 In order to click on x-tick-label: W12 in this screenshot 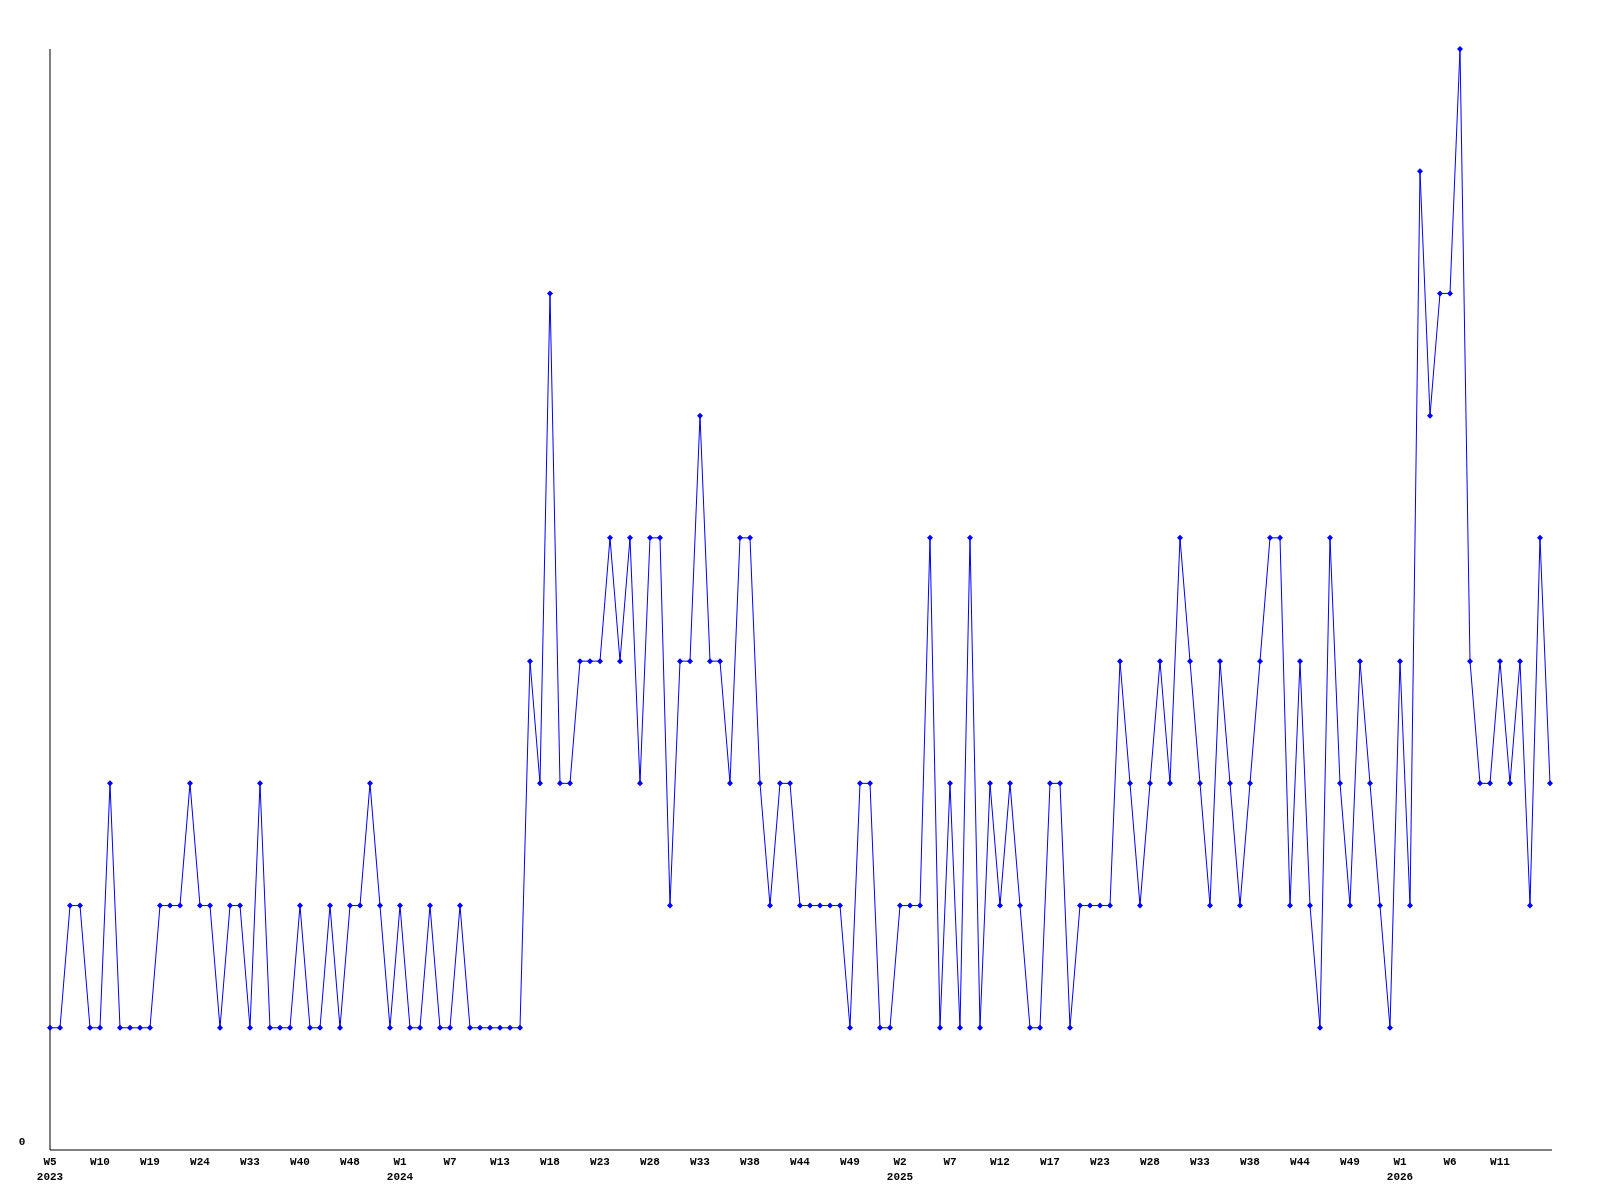, I will do `click(1000, 1162)`.